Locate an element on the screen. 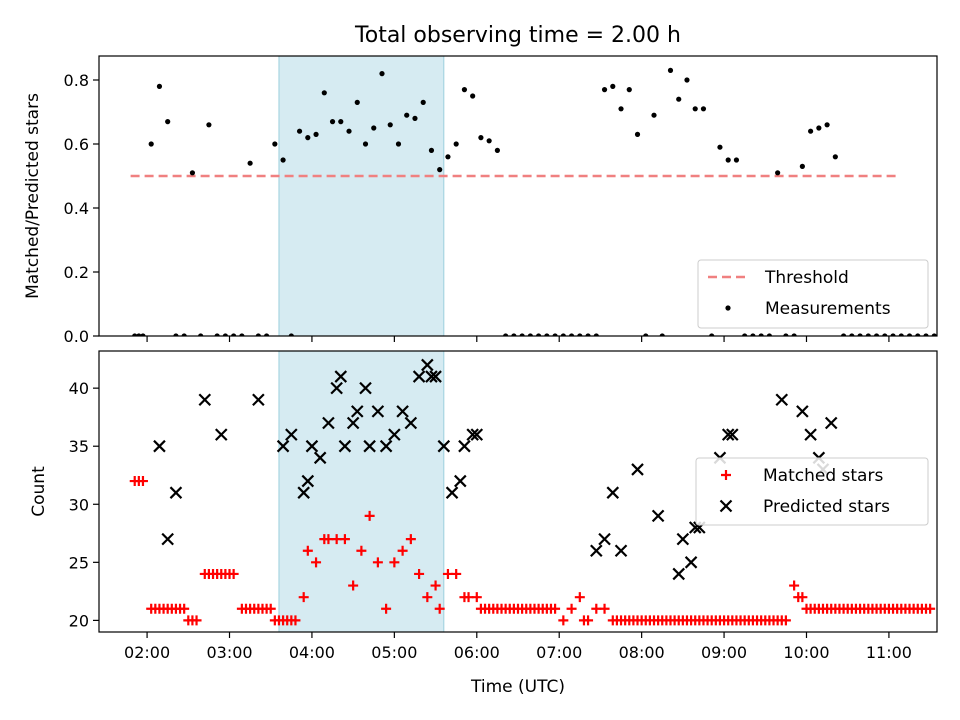 The image size is (960, 720). legend-label: Measurements is located at coordinates (828, 309).